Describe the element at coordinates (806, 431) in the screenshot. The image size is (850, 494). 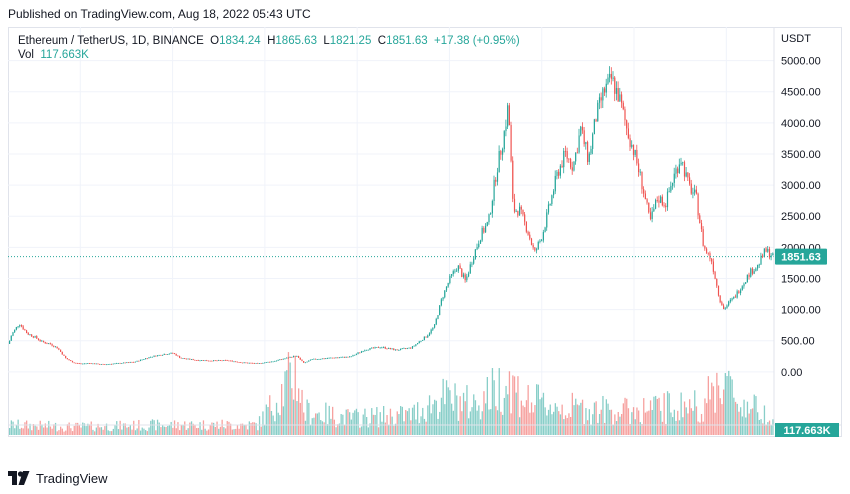
I see `last-volume-tag-text: 117.663K` at that location.